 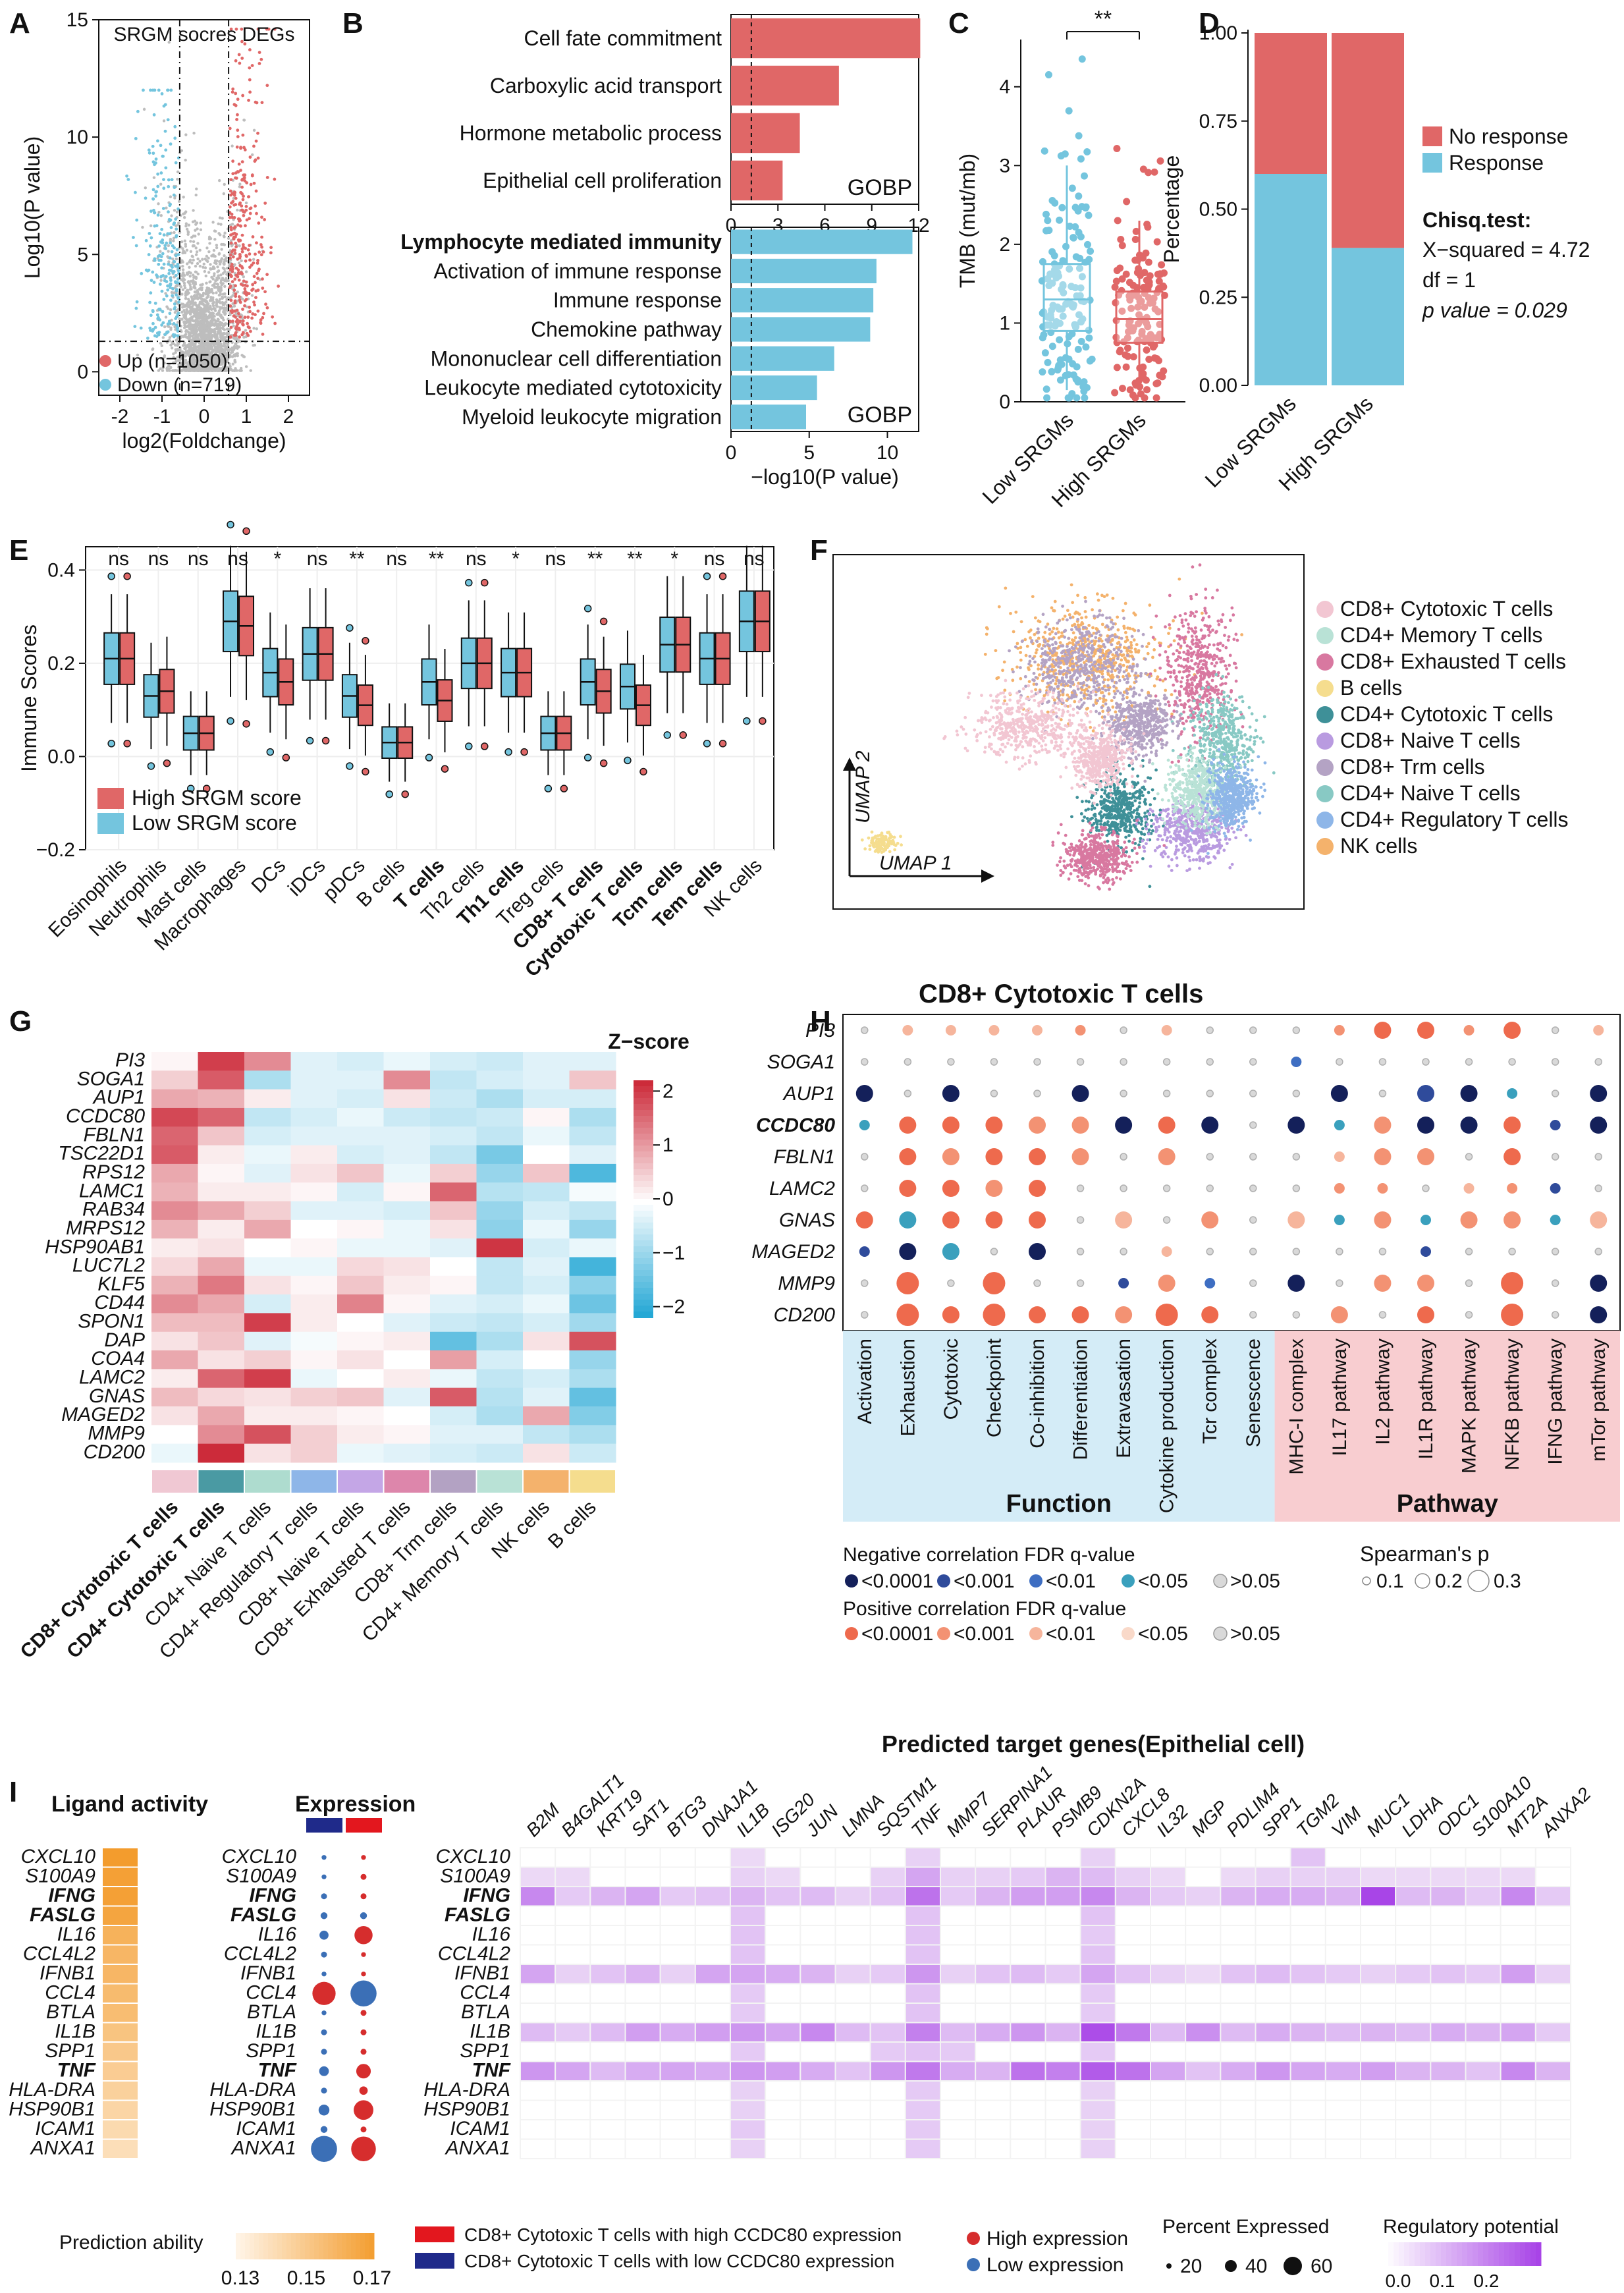 I want to click on significance-label: **, so click(x=437, y=559).